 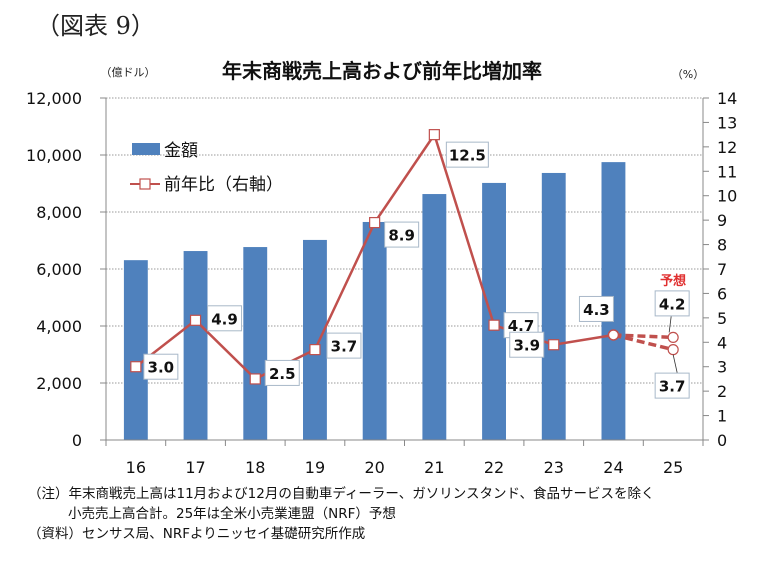 What do you see at coordinates (128, 72) in the screenshot?
I see `y-axis-unit-label: （億ドル）` at bounding box center [128, 72].